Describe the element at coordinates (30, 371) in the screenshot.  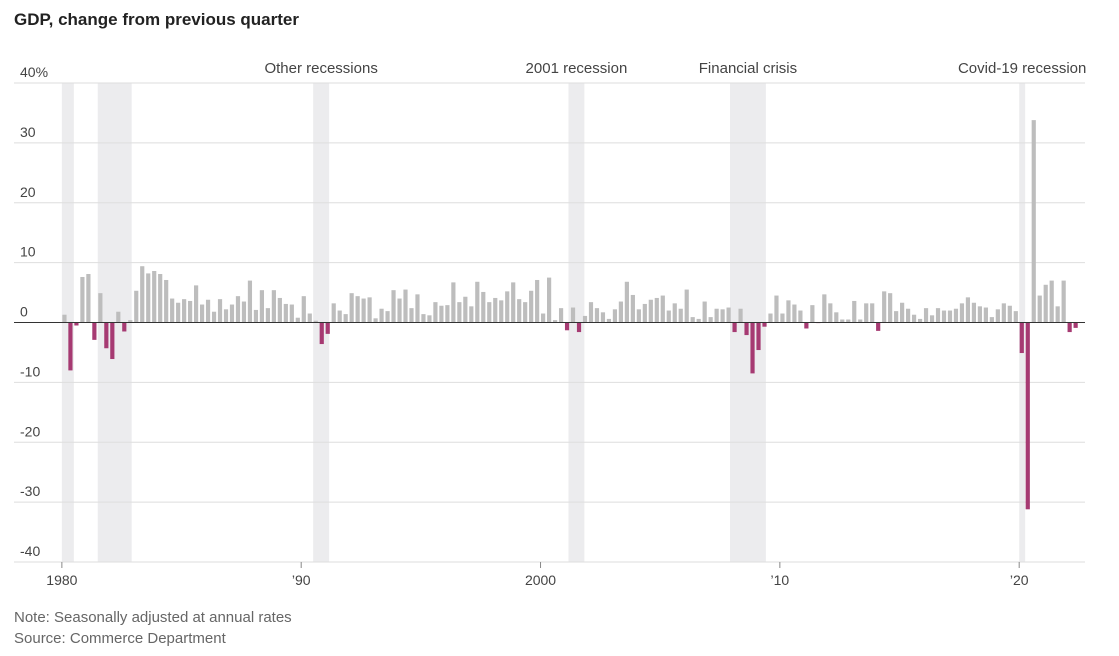
I see `y-tick-label: -10` at that location.